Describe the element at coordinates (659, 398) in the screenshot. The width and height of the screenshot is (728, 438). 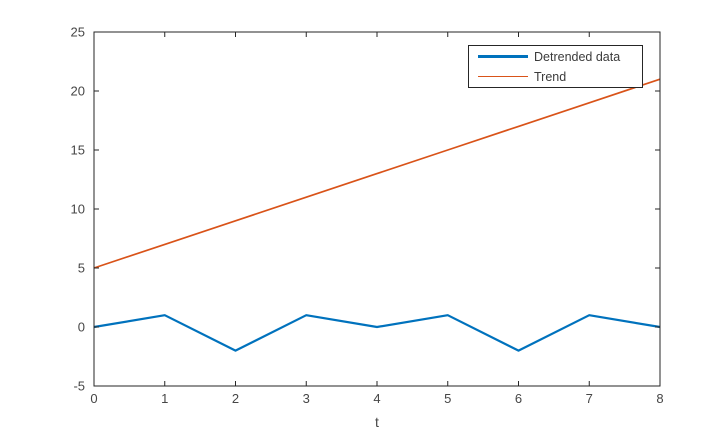
I see `x-tick-label: 8` at that location.